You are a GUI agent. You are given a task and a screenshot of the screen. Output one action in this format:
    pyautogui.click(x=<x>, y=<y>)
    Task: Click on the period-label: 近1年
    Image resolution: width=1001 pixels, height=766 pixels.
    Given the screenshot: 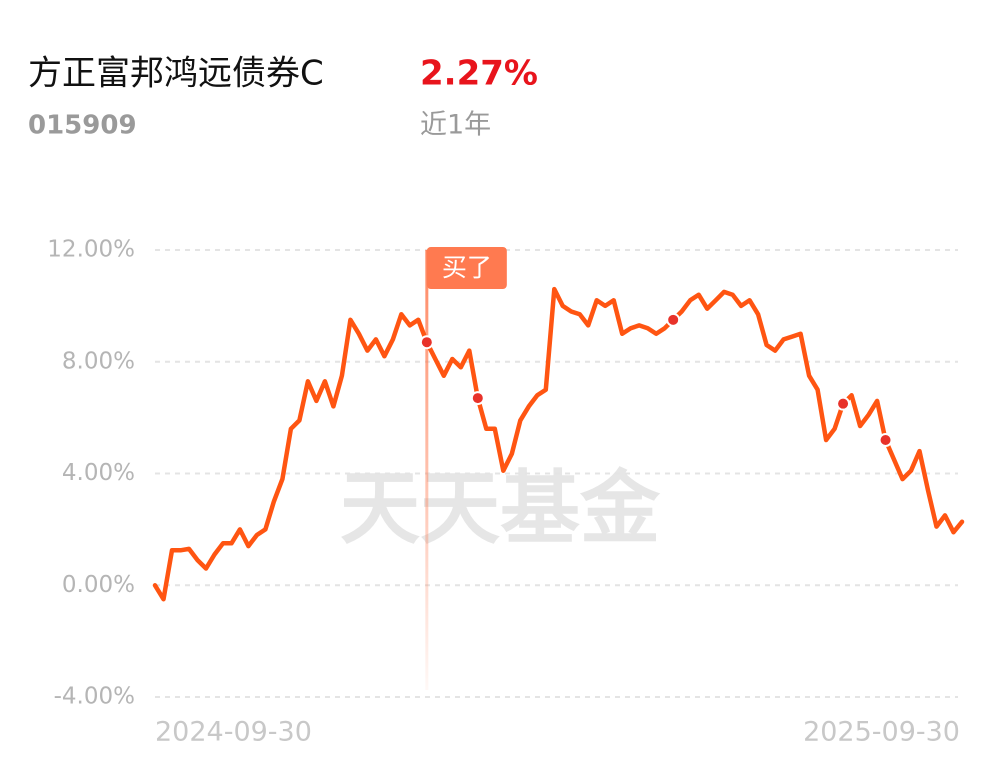 What is the action you would take?
    pyautogui.click(x=455, y=125)
    